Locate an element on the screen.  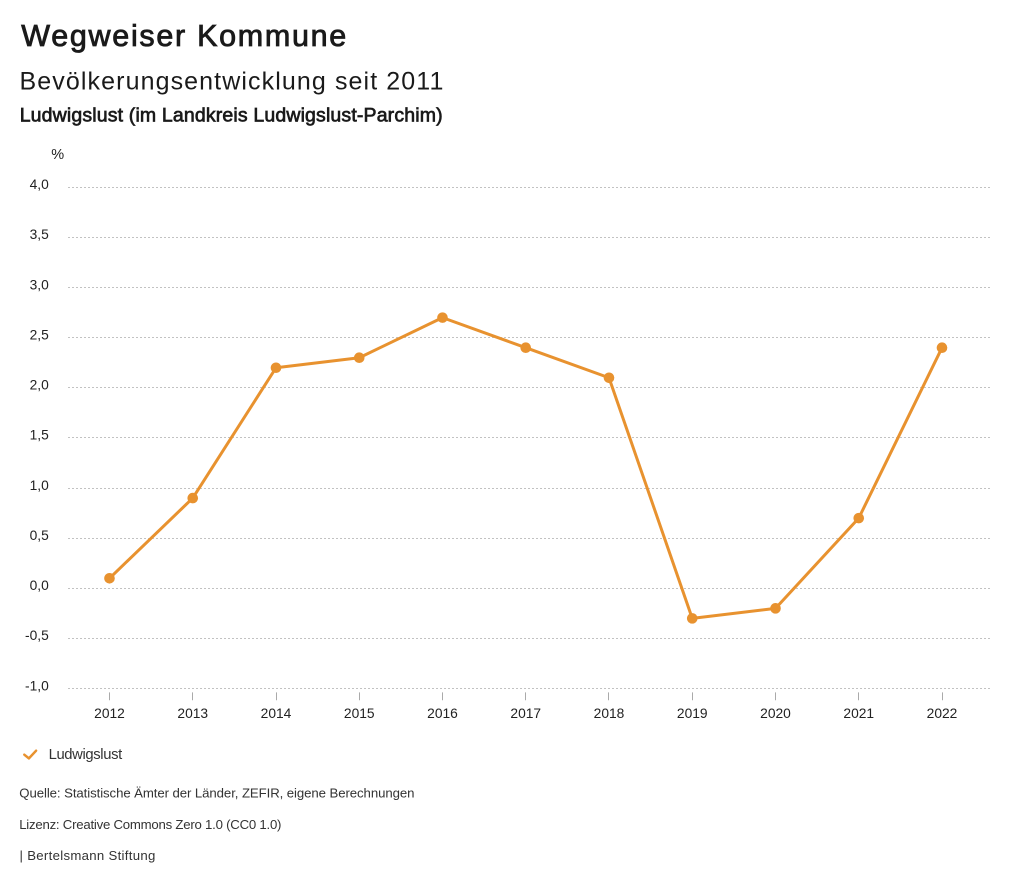
svg-text: -0,5 is located at coordinates (37, 635).